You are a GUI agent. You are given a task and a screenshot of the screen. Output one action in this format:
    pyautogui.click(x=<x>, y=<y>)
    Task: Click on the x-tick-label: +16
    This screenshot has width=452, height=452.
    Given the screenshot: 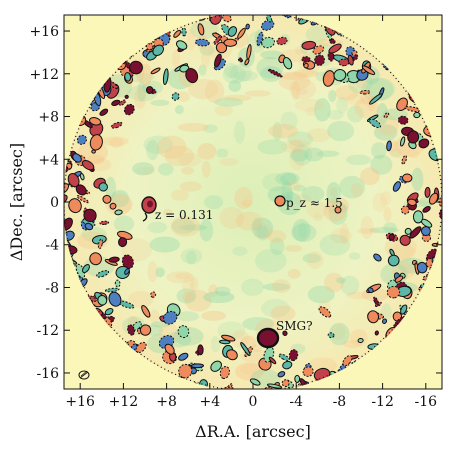 What is the action you would take?
    pyautogui.click(x=80, y=402)
    